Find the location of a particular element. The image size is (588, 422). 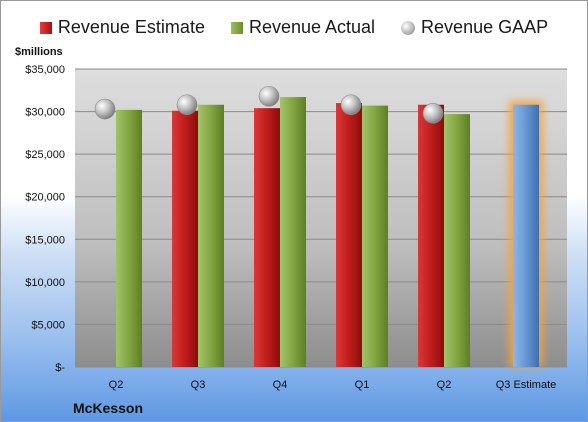

legend-item-estimate: Revenue Estimate is located at coordinates (122, 27).